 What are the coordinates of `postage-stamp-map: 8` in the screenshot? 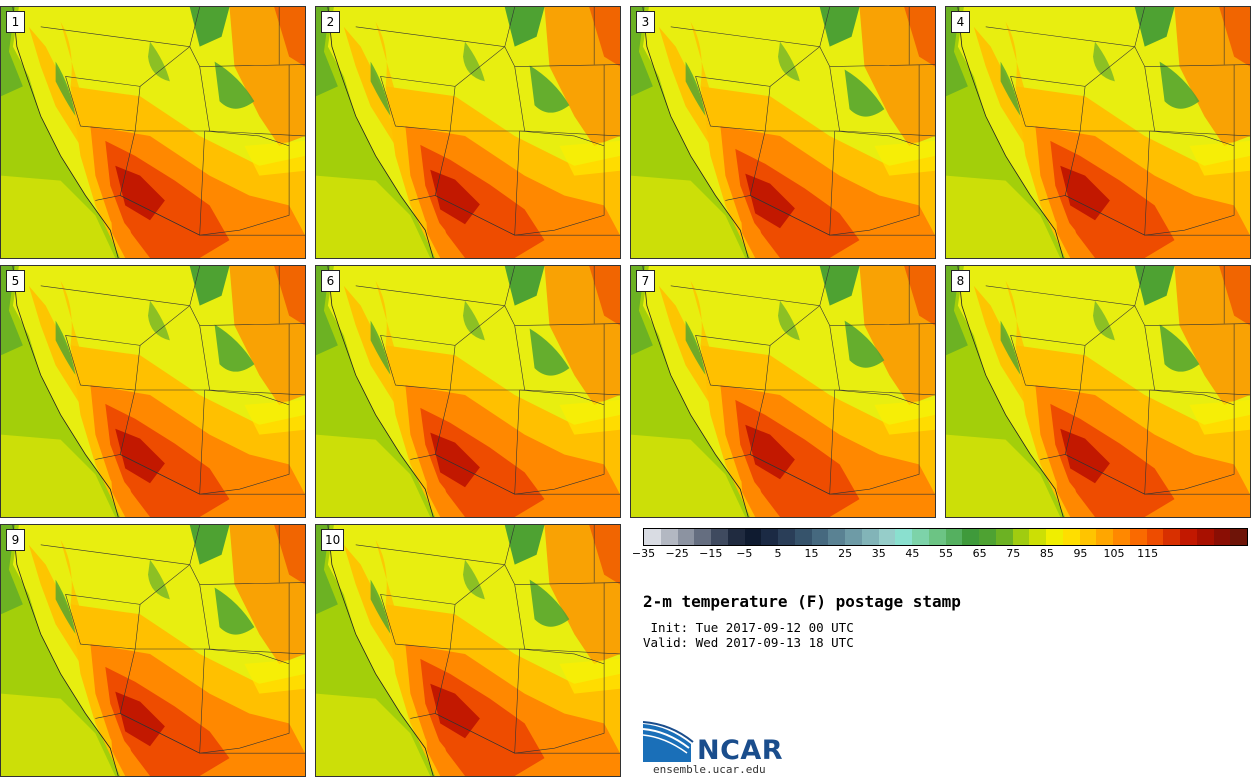 It's located at (1098, 391).